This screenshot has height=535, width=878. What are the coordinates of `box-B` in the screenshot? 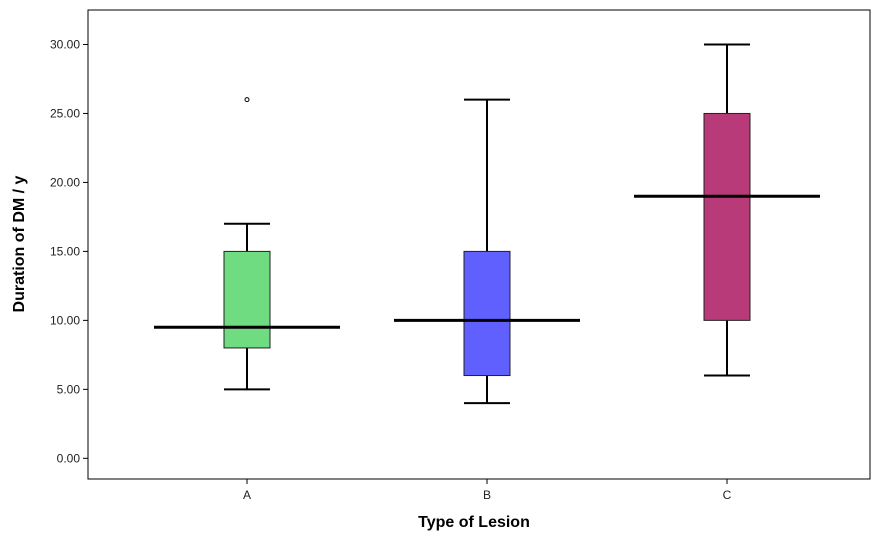 It's located at (487, 251).